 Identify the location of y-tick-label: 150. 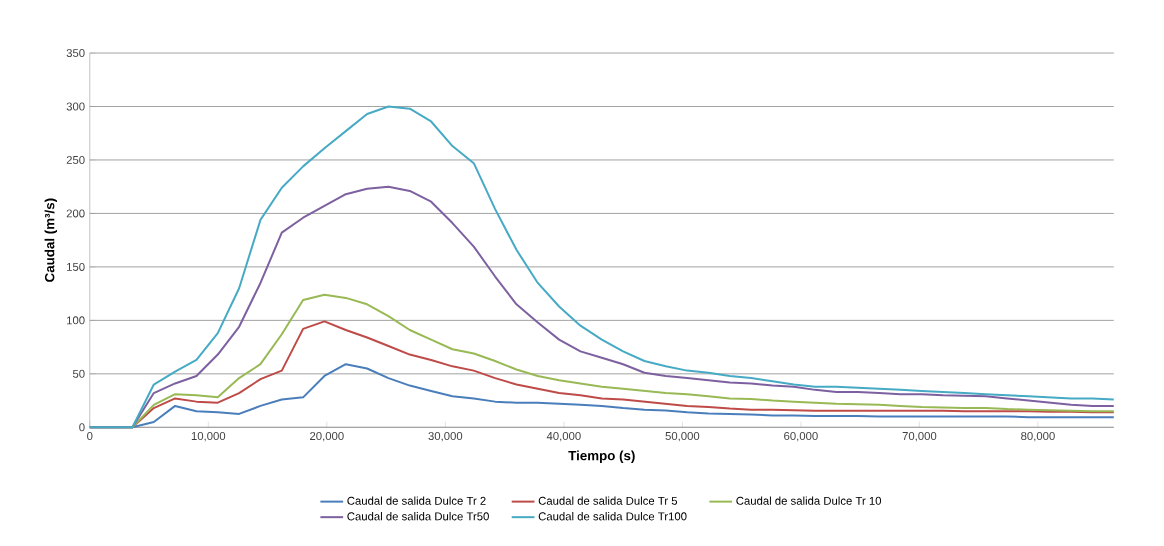
(76, 266).